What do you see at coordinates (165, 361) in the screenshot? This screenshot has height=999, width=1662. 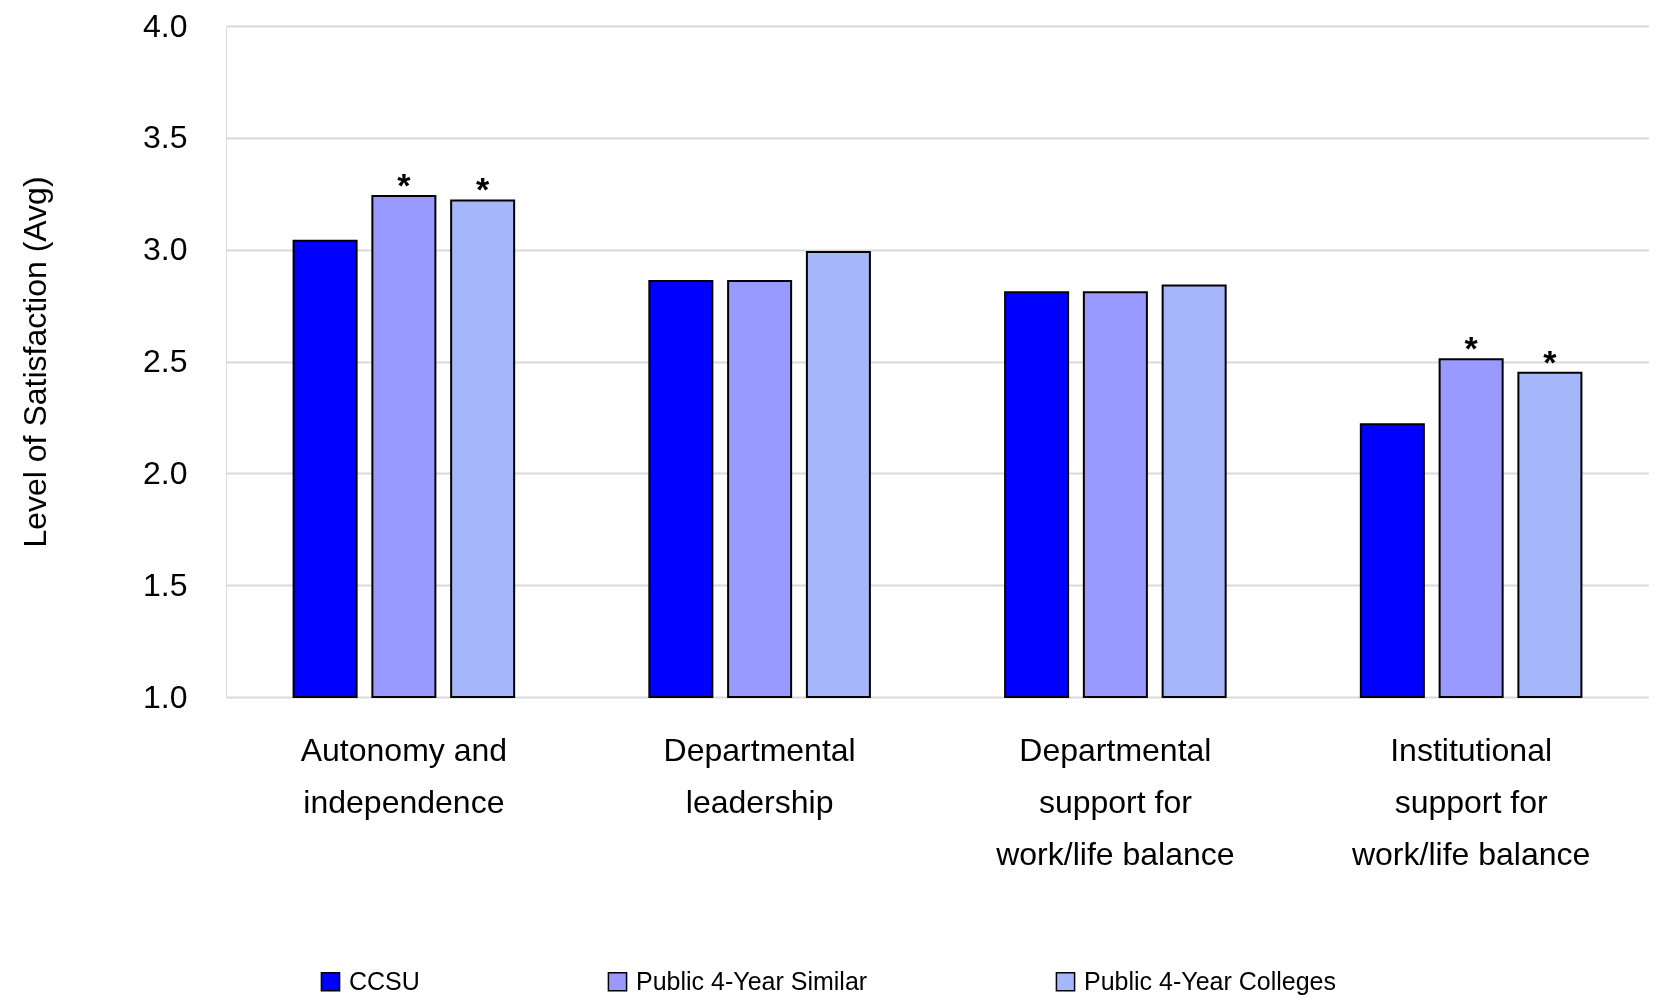 I see `y-tick-label: 2.5` at bounding box center [165, 361].